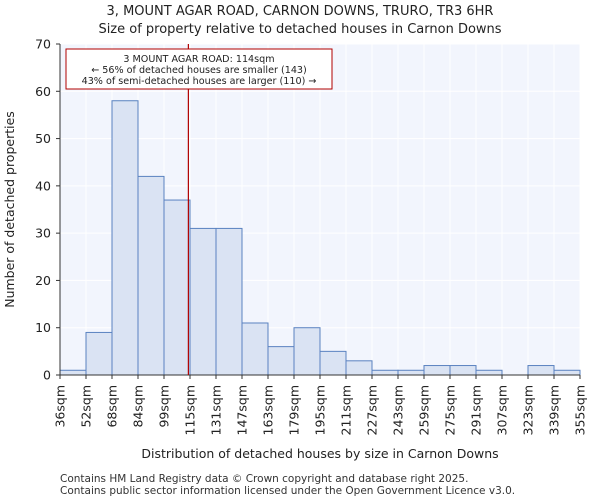 This screenshot has height=500, width=600. Describe the element at coordinates (198, 59) in the screenshot. I see `annotation-text: 3 MOUNT AGAR ROAD: 114sqm` at that location.